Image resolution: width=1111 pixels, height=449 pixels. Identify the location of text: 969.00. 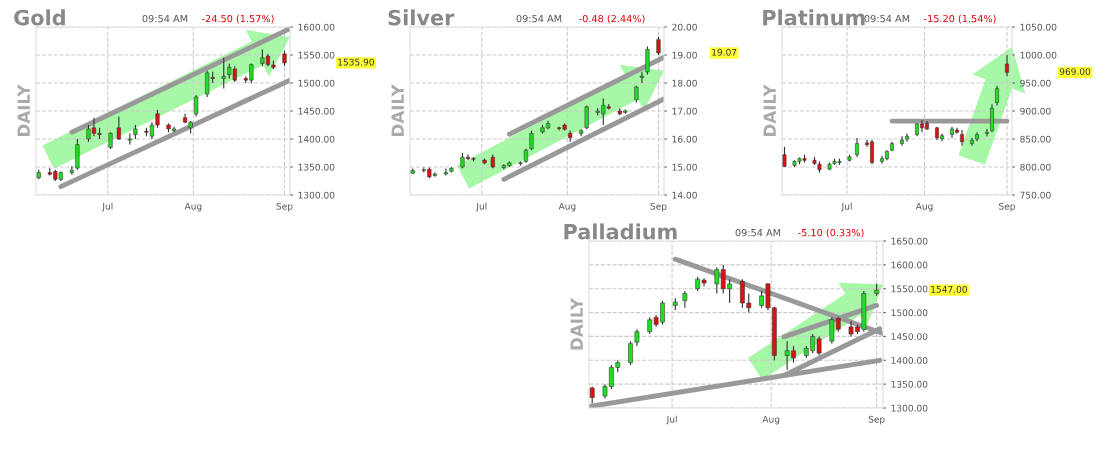
(1075, 71).